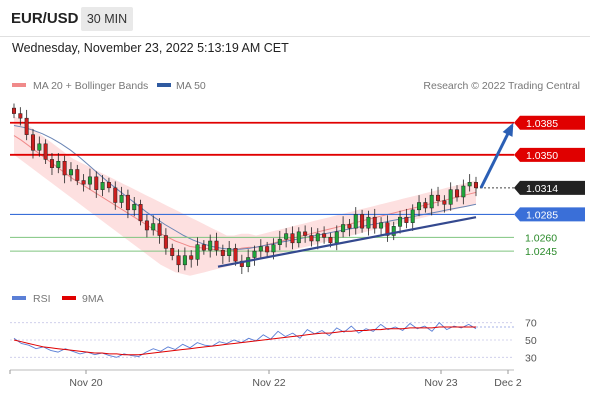 The image size is (590, 400). What do you see at coordinates (541, 252) in the screenshot?
I see `level-label-1.0245: 1.0245` at bounding box center [541, 252].